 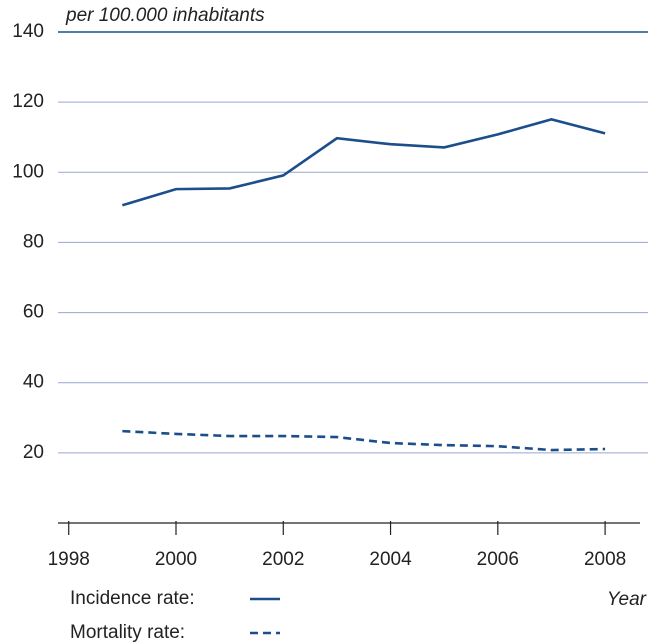 What do you see at coordinates (33, 312) in the screenshot?
I see `y-tick-label: 60` at bounding box center [33, 312].